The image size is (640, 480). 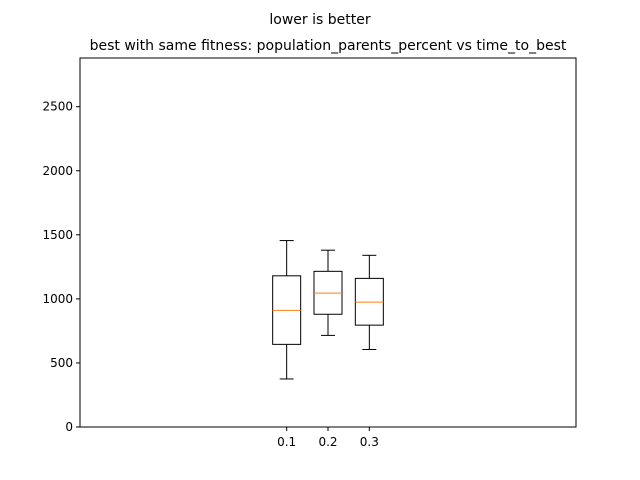 I want to click on y-tick-label: 1500, so click(x=57, y=235).